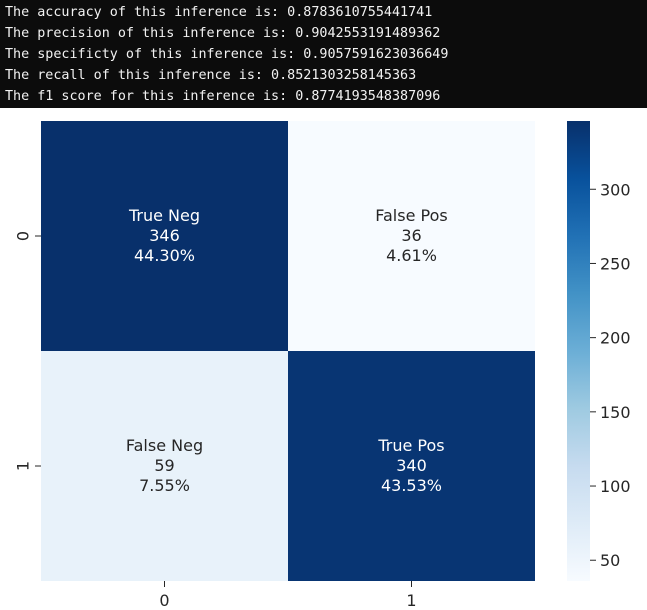  I want to click on cell-label: False Pos, so click(411, 215).